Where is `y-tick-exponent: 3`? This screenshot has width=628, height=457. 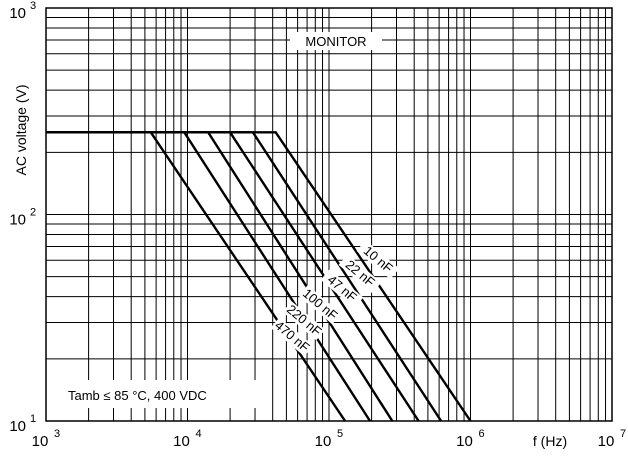
y-tick-exponent: 3 is located at coordinates (33, 6).